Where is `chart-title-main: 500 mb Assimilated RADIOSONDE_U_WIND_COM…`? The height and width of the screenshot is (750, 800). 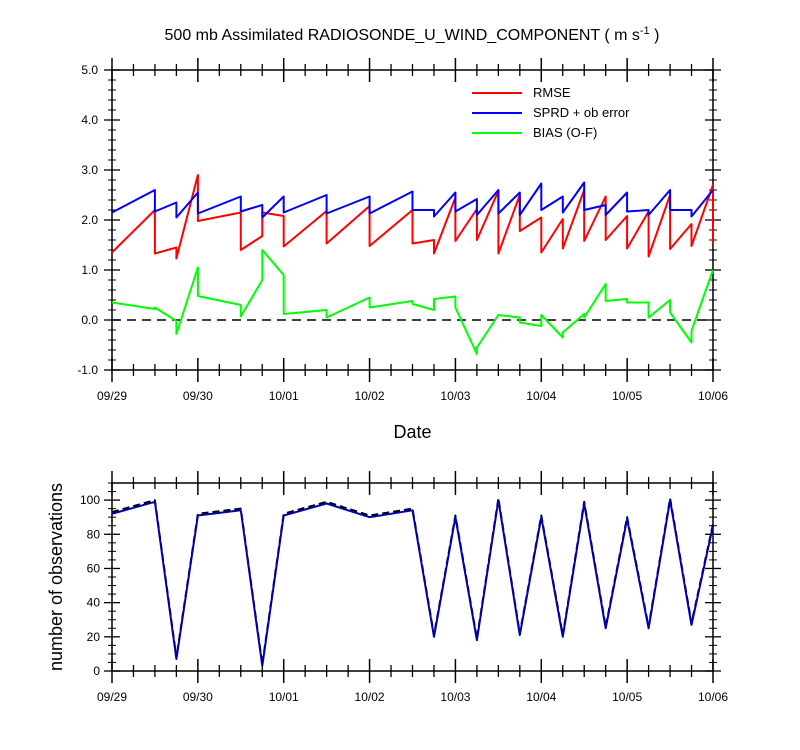 chart-title-main: 500 mb Assimilated RADIOSONDE_U_WIND_COM… is located at coordinates (402, 35).